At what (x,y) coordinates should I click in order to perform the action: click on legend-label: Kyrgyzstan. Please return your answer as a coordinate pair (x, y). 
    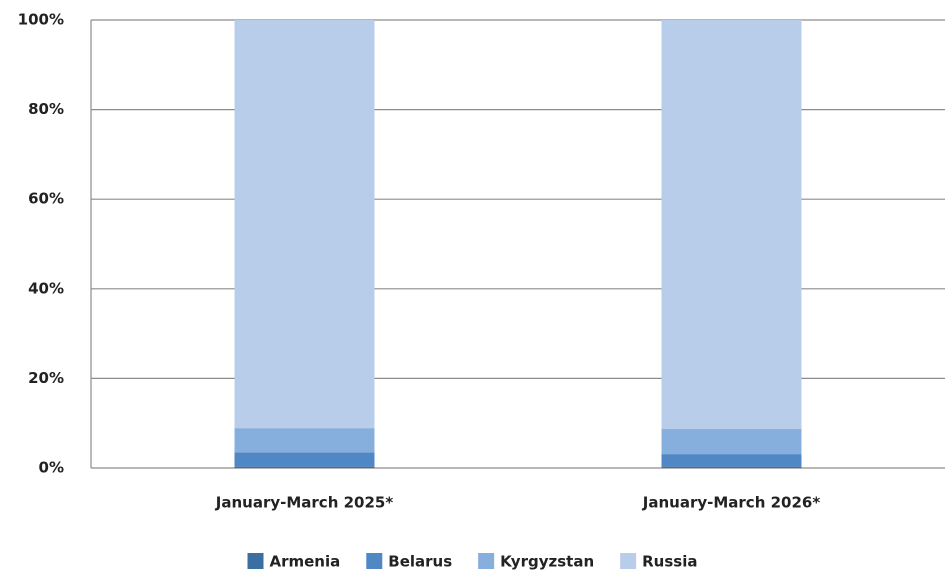
    Looking at the image, I should click on (547, 562).